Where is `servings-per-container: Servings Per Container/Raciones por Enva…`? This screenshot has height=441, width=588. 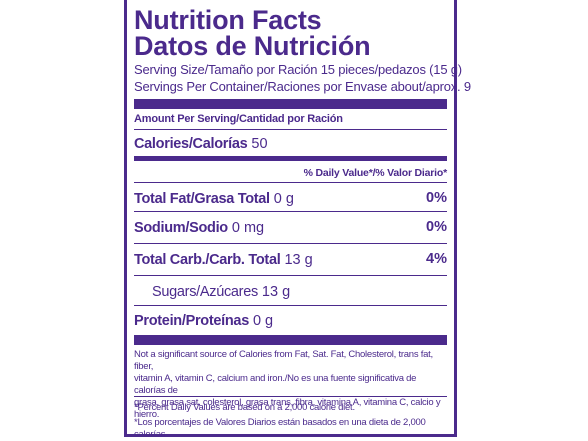 servings-per-container: Servings Per Container/Raciones por Enva… is located at coordinates (302, 86).